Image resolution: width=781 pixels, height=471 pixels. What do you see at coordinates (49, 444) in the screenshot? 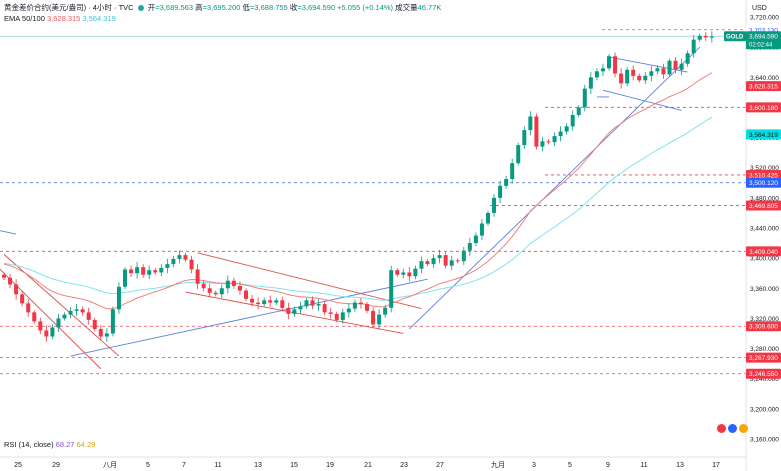
I see `rsi-legend: RSI (14, close) 68.27 64.29` at bounding box center [49, 444].